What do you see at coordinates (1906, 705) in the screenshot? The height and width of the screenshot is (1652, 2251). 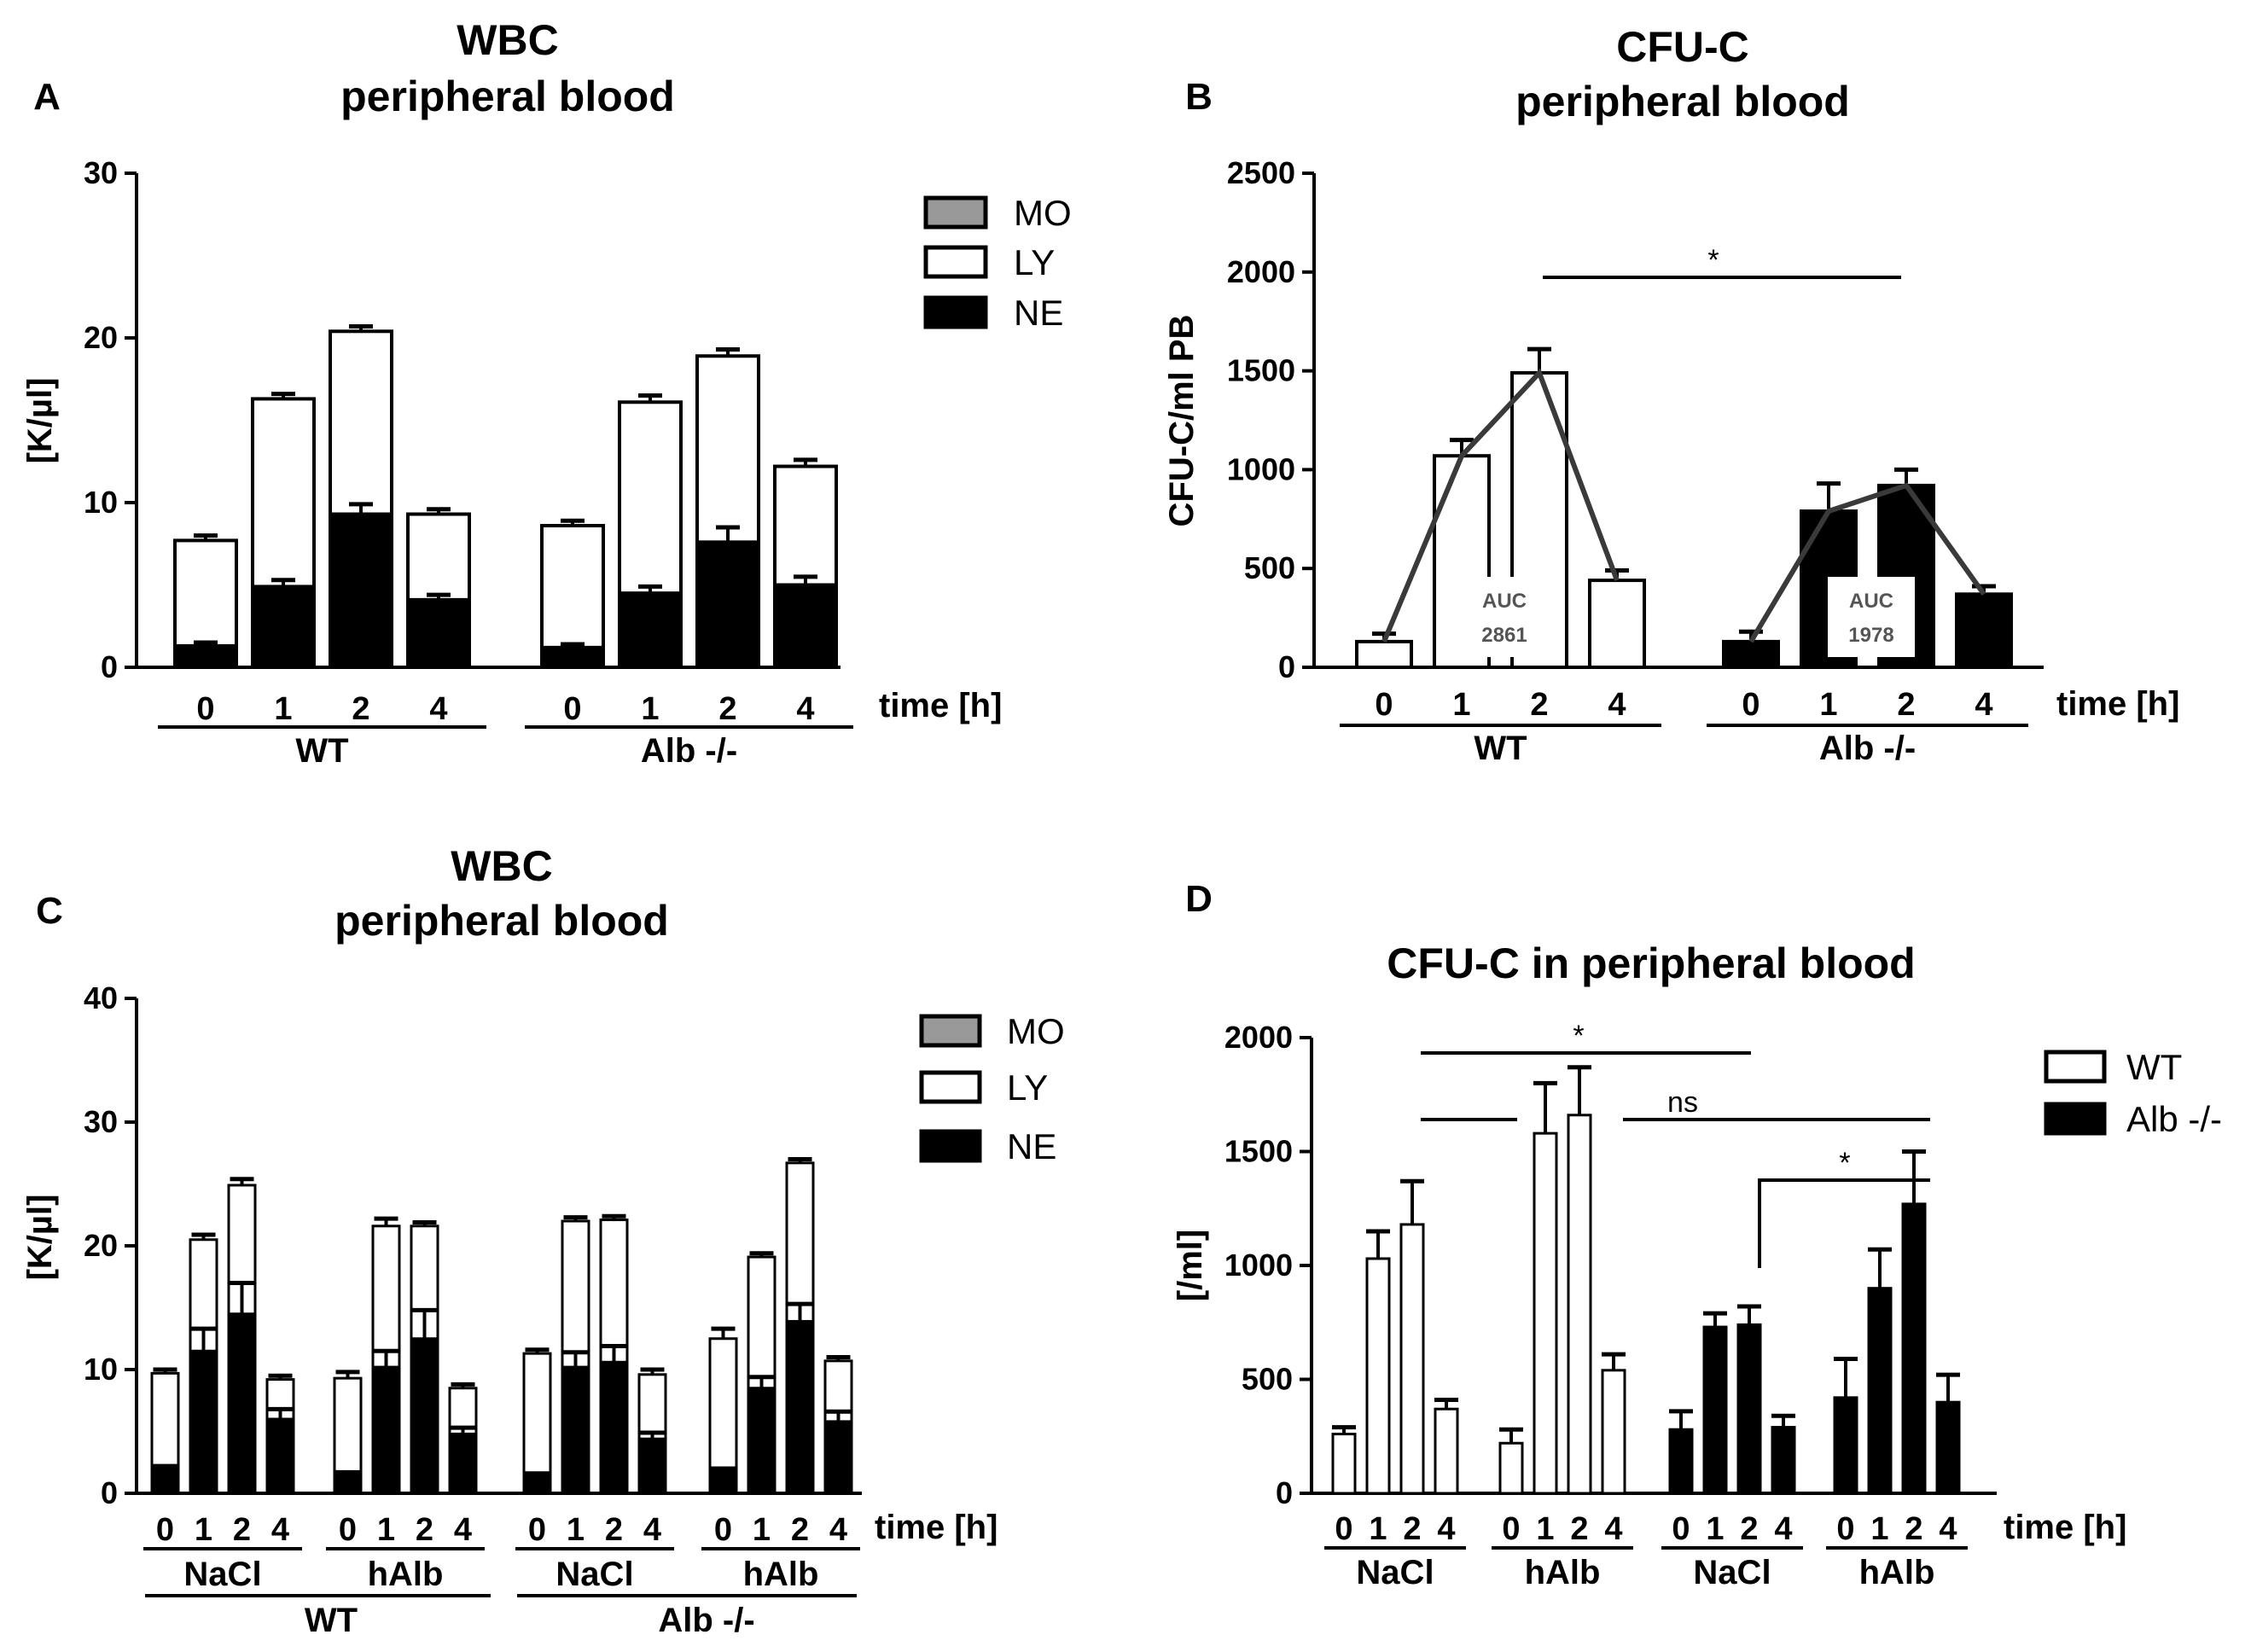 I see `panel-b-x-tick-1-2: 2` at bounding box center [1906, 705].